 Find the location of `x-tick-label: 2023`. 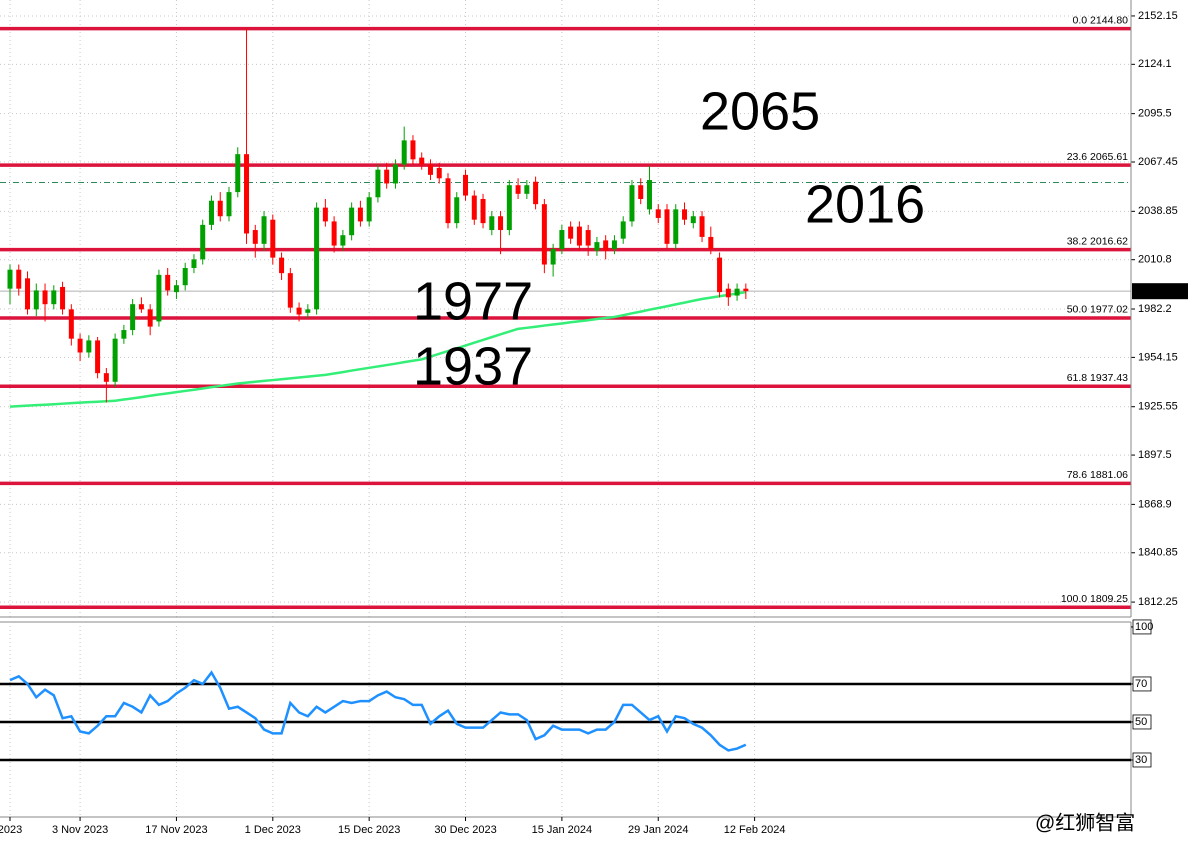

x-tick-label: 2023 is located at coordinates (11, 830).